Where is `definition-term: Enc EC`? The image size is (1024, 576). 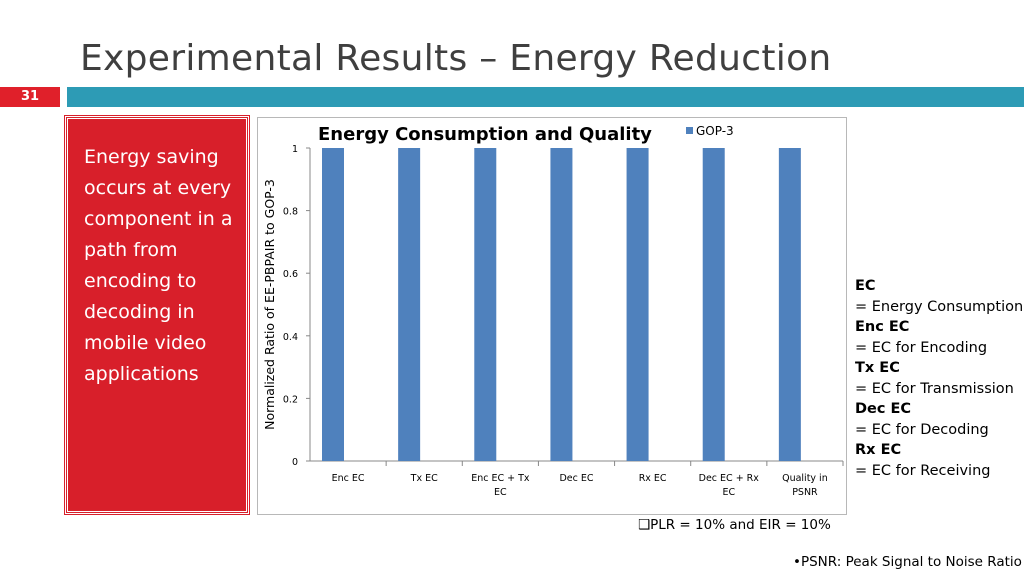 definition-term: Enc EC is located at coordinates (882, 327).